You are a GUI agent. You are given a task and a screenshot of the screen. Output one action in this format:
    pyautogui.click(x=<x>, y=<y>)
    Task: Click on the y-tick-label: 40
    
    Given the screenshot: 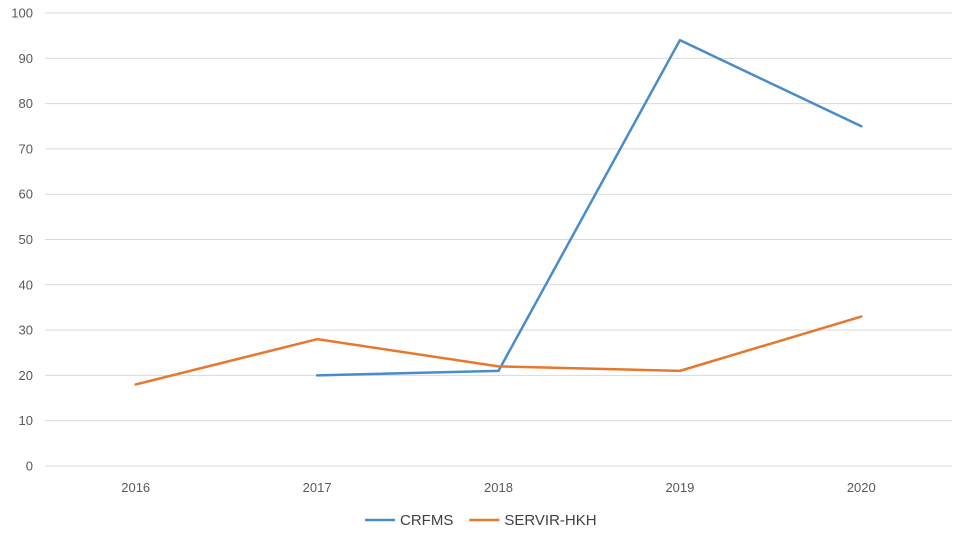 What is the action you would take?
    pyautogui.click(x=26, y=284)
    